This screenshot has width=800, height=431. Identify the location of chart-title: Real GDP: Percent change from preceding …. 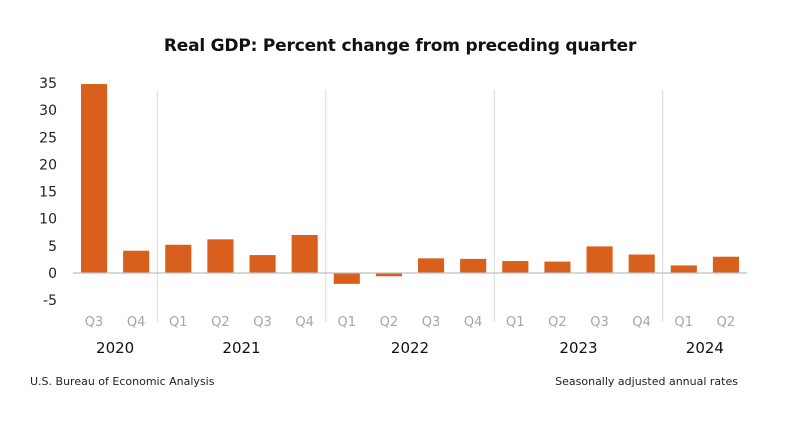
(400, 46).